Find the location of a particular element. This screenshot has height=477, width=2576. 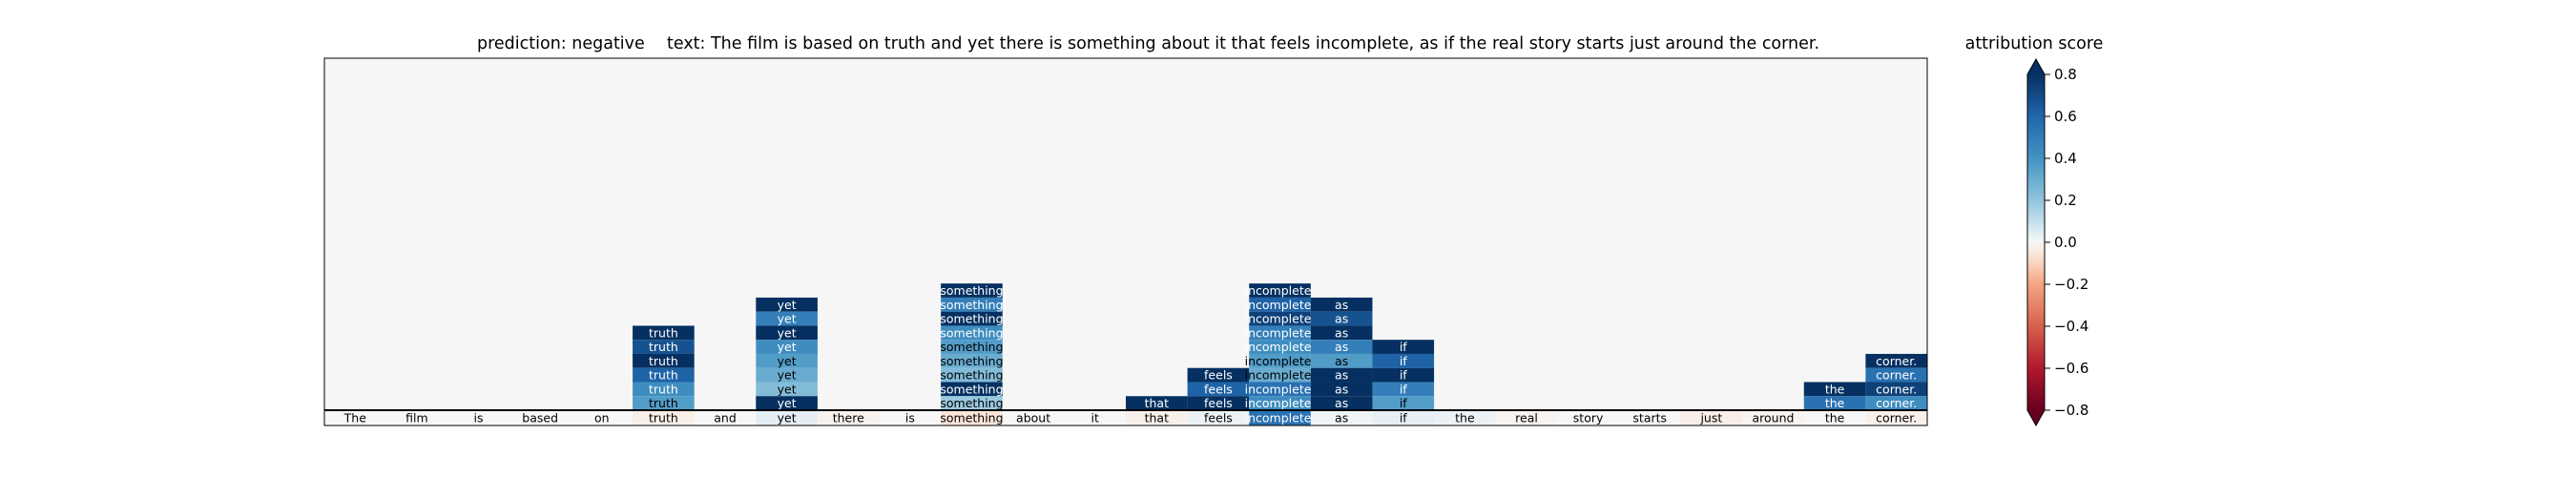

colorbar-tick-label: −0.2 is located at coordinates (2071, 284).